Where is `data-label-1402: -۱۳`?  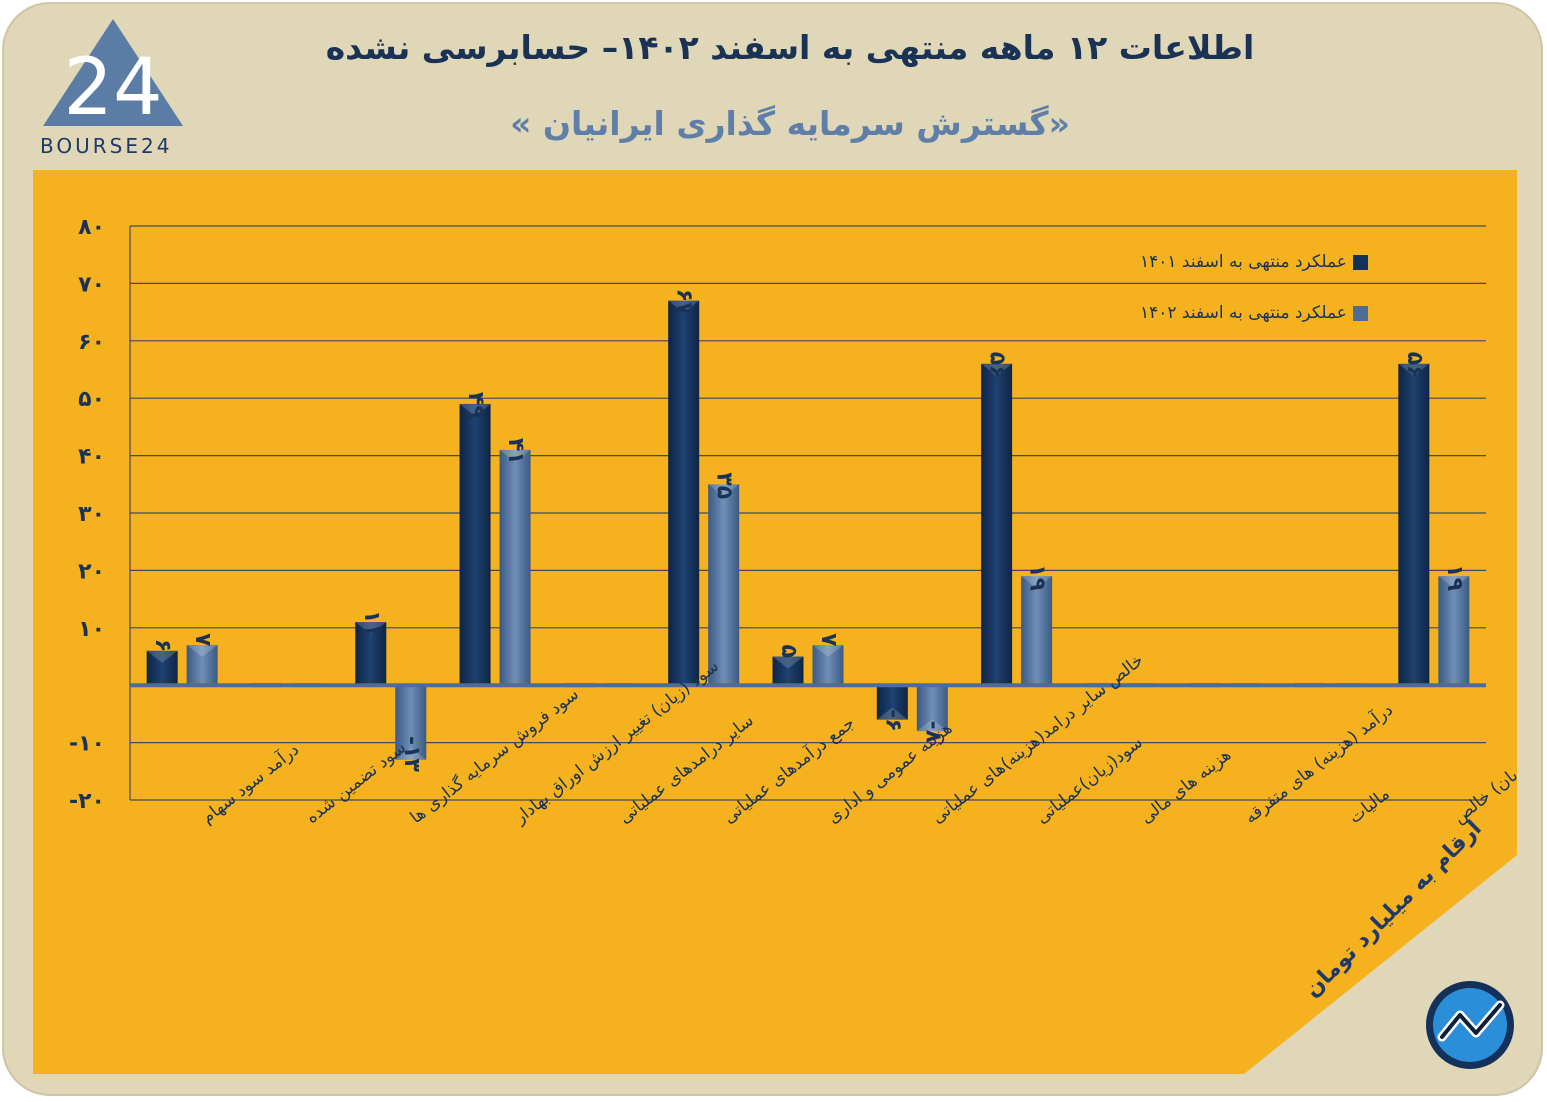 data-label-1402: -۱۳ is located at coordinates (411, 754).